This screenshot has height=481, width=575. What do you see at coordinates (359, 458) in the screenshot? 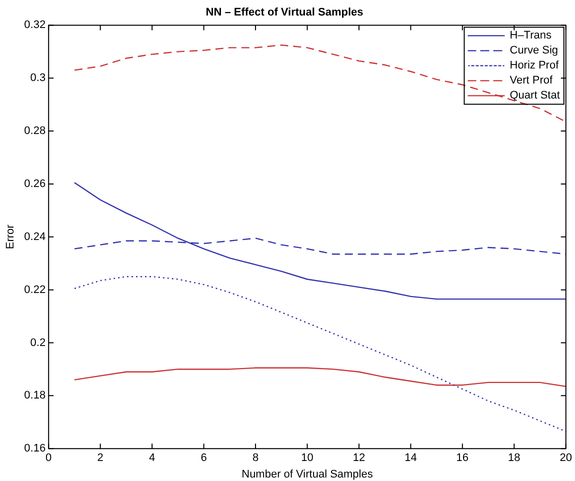
I see `x-tick-label: 12` at bounding box center [359, 458].